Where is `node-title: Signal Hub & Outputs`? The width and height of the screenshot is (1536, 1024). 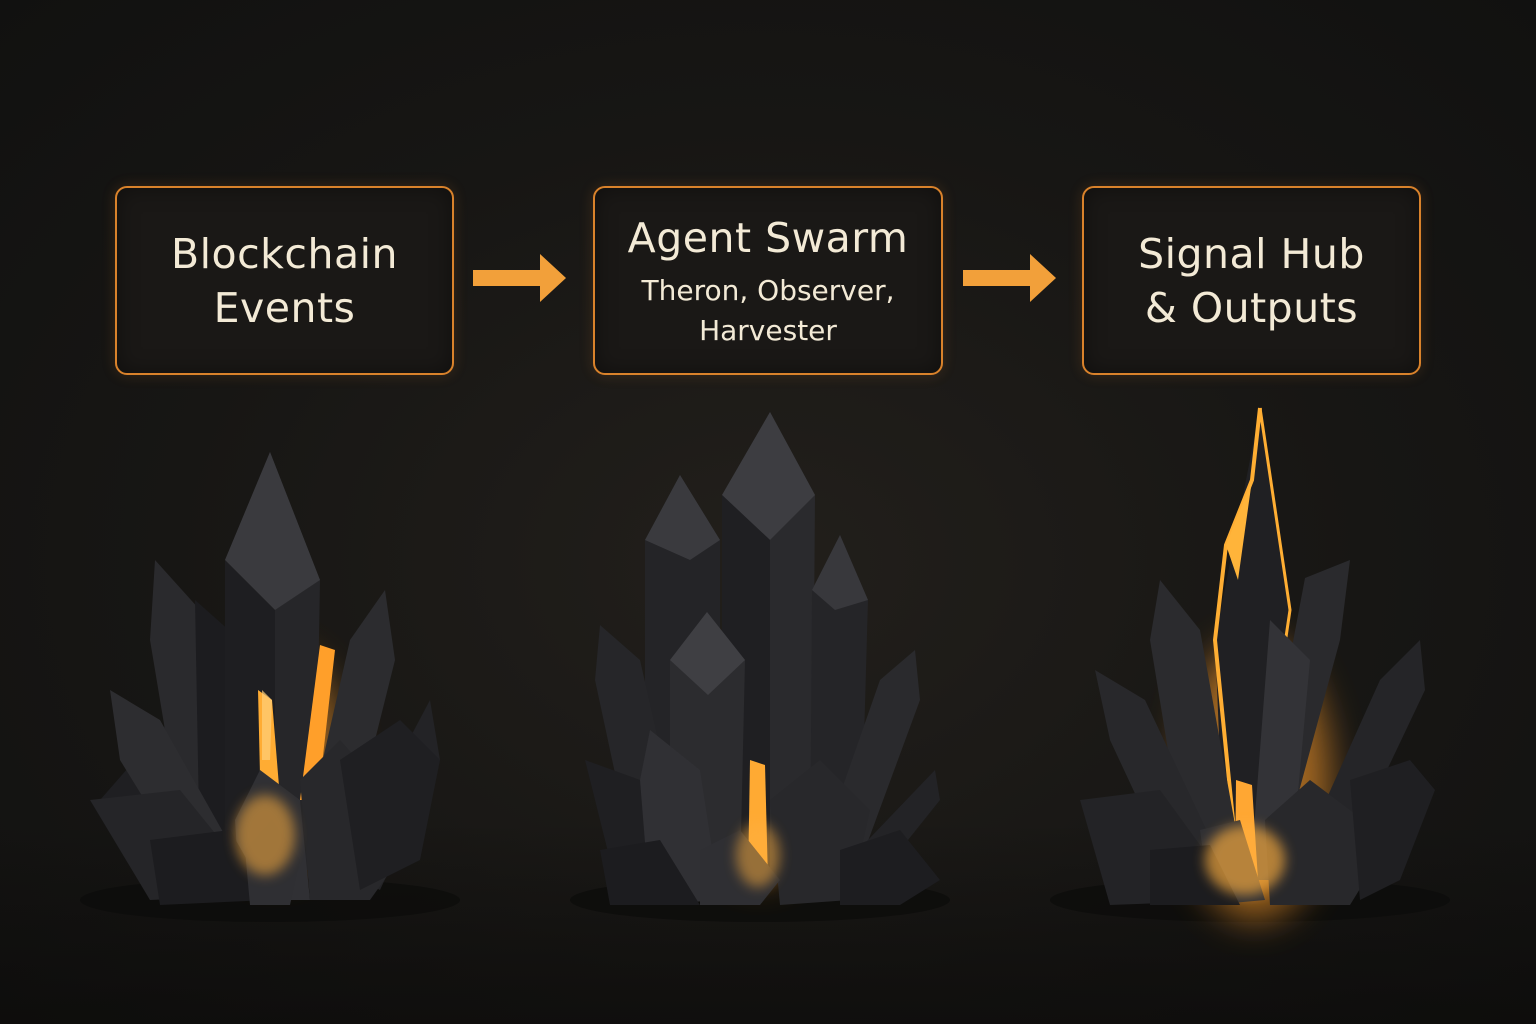
node-title: Signal Hub & Outputs is located at coordinates (1251, 280).